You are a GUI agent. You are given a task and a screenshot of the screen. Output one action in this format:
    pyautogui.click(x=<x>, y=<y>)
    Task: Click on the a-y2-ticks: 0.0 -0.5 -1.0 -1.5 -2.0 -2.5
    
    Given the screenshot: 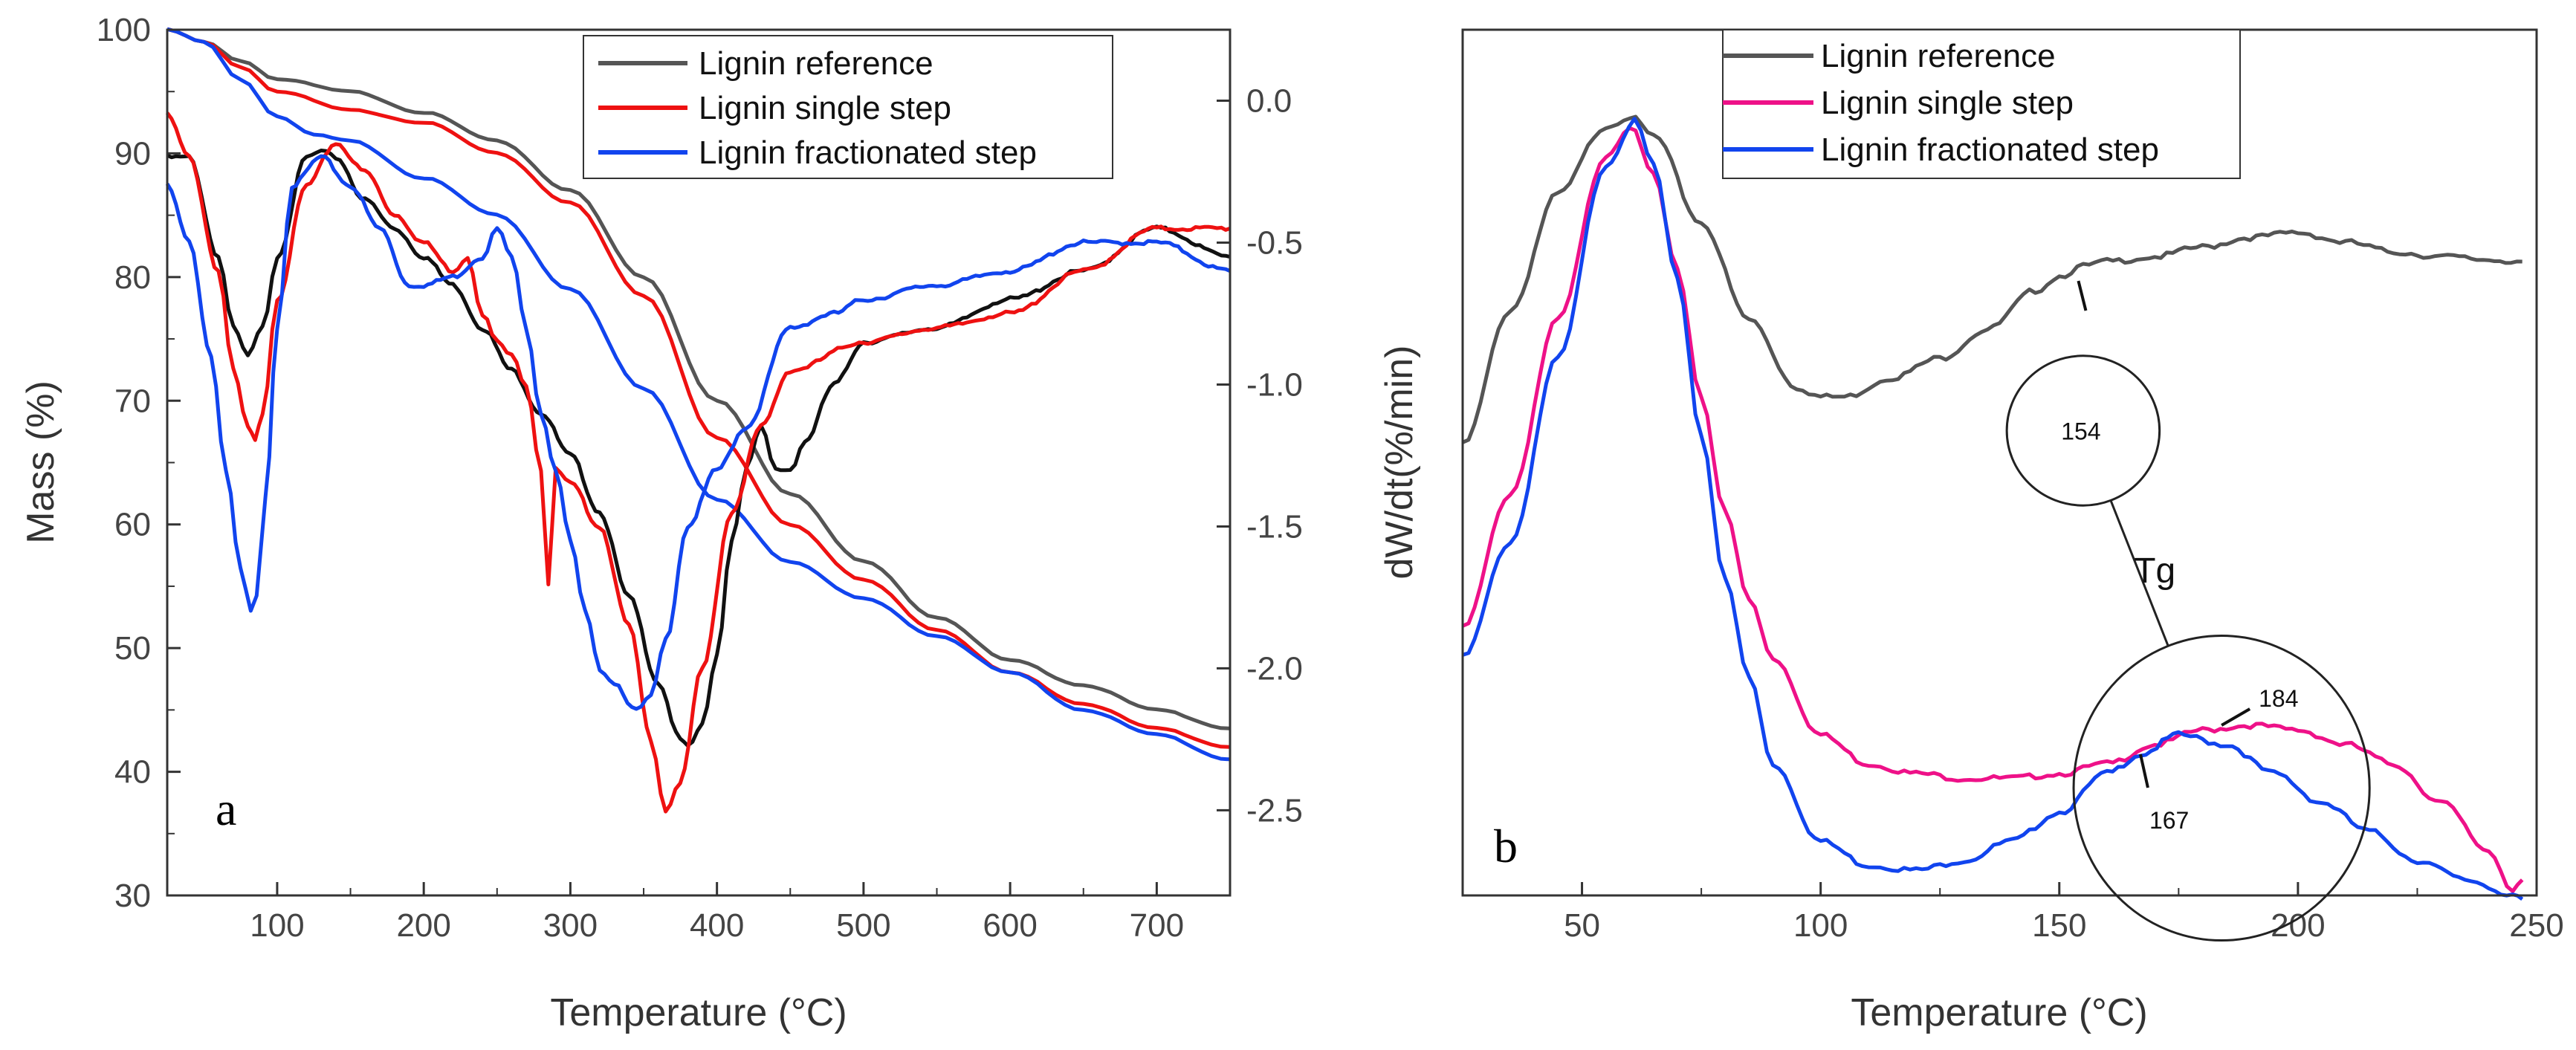 What is the action you would take?
    pyautogui.click(x=1260, y=455)
    